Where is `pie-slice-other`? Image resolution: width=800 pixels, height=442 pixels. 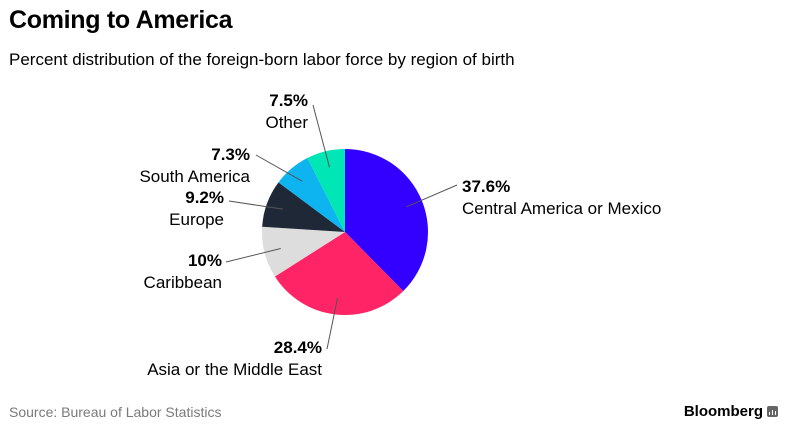 pie-slice-other is located at coordinates (326, 190).